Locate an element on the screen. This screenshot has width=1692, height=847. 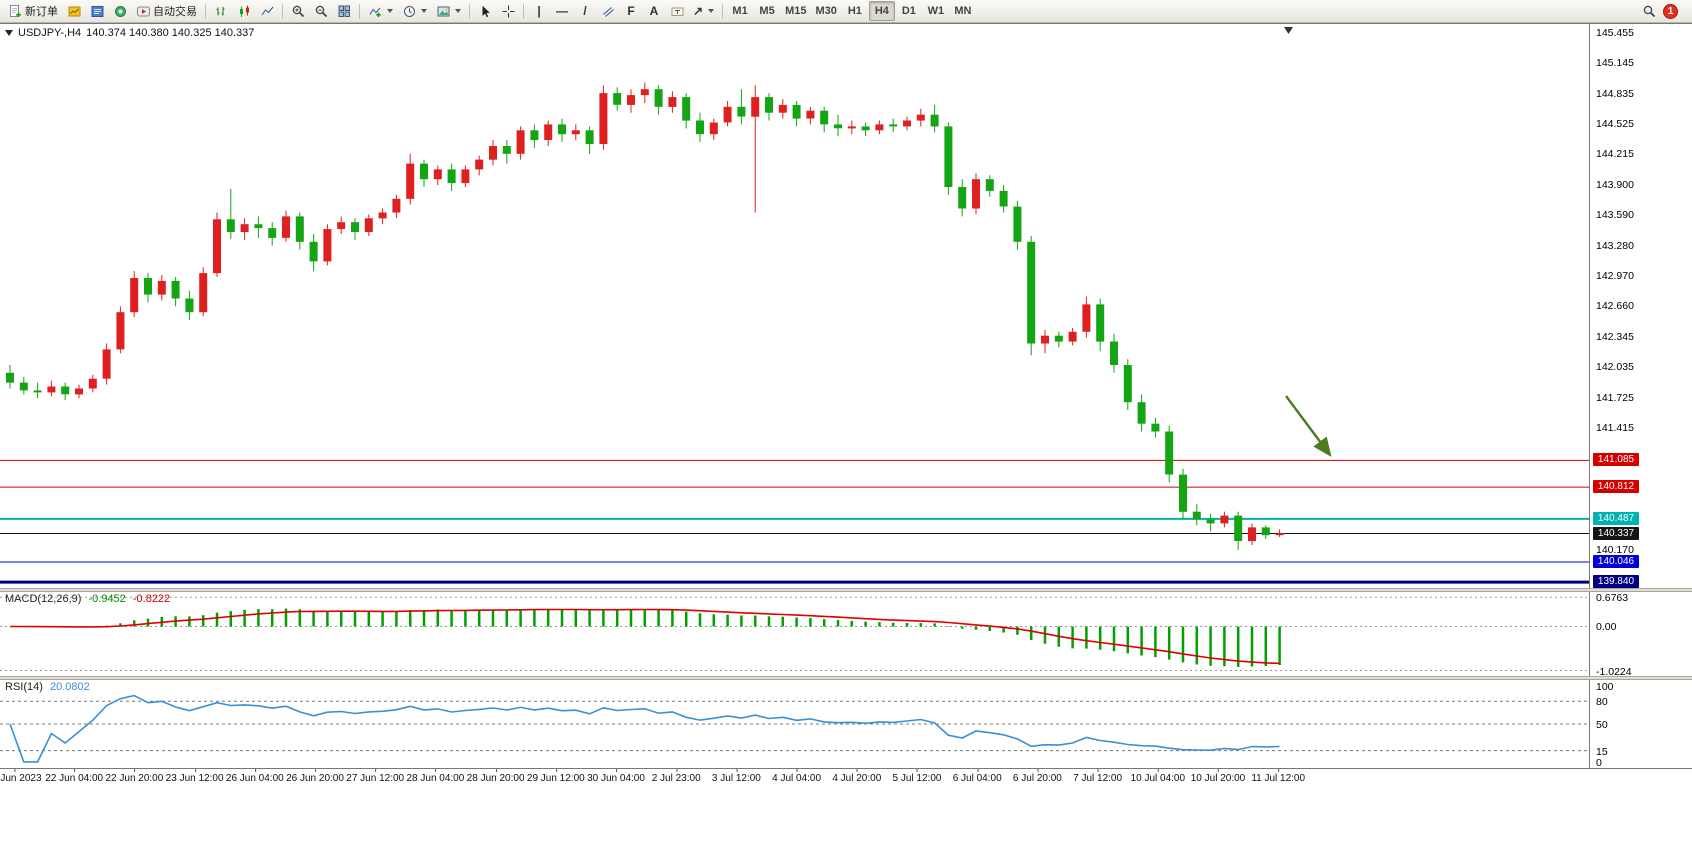
text-label-icon is located at coordinates (677, 11).